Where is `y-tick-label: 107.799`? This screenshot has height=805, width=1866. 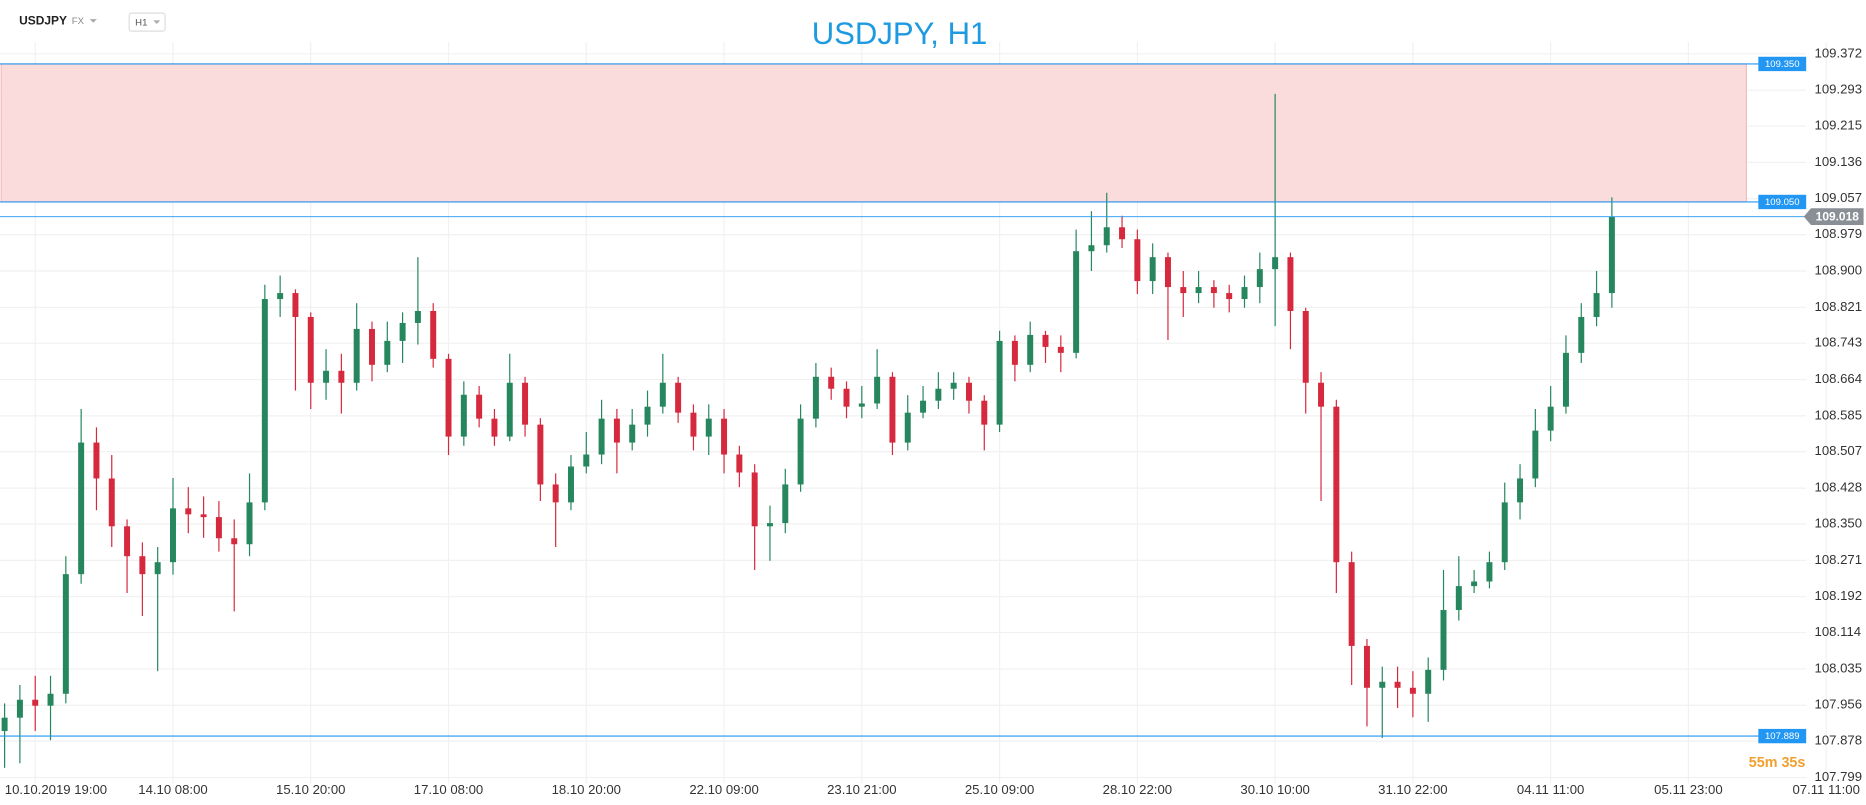 y-tick-label: 107.799 is located at coordinates (1839, 776).